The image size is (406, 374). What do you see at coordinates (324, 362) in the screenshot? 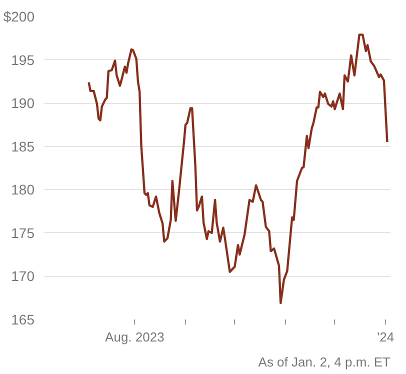
I see `text: As of Jan. 2, 4 p.m. ET` at bounding box center [324, 362].